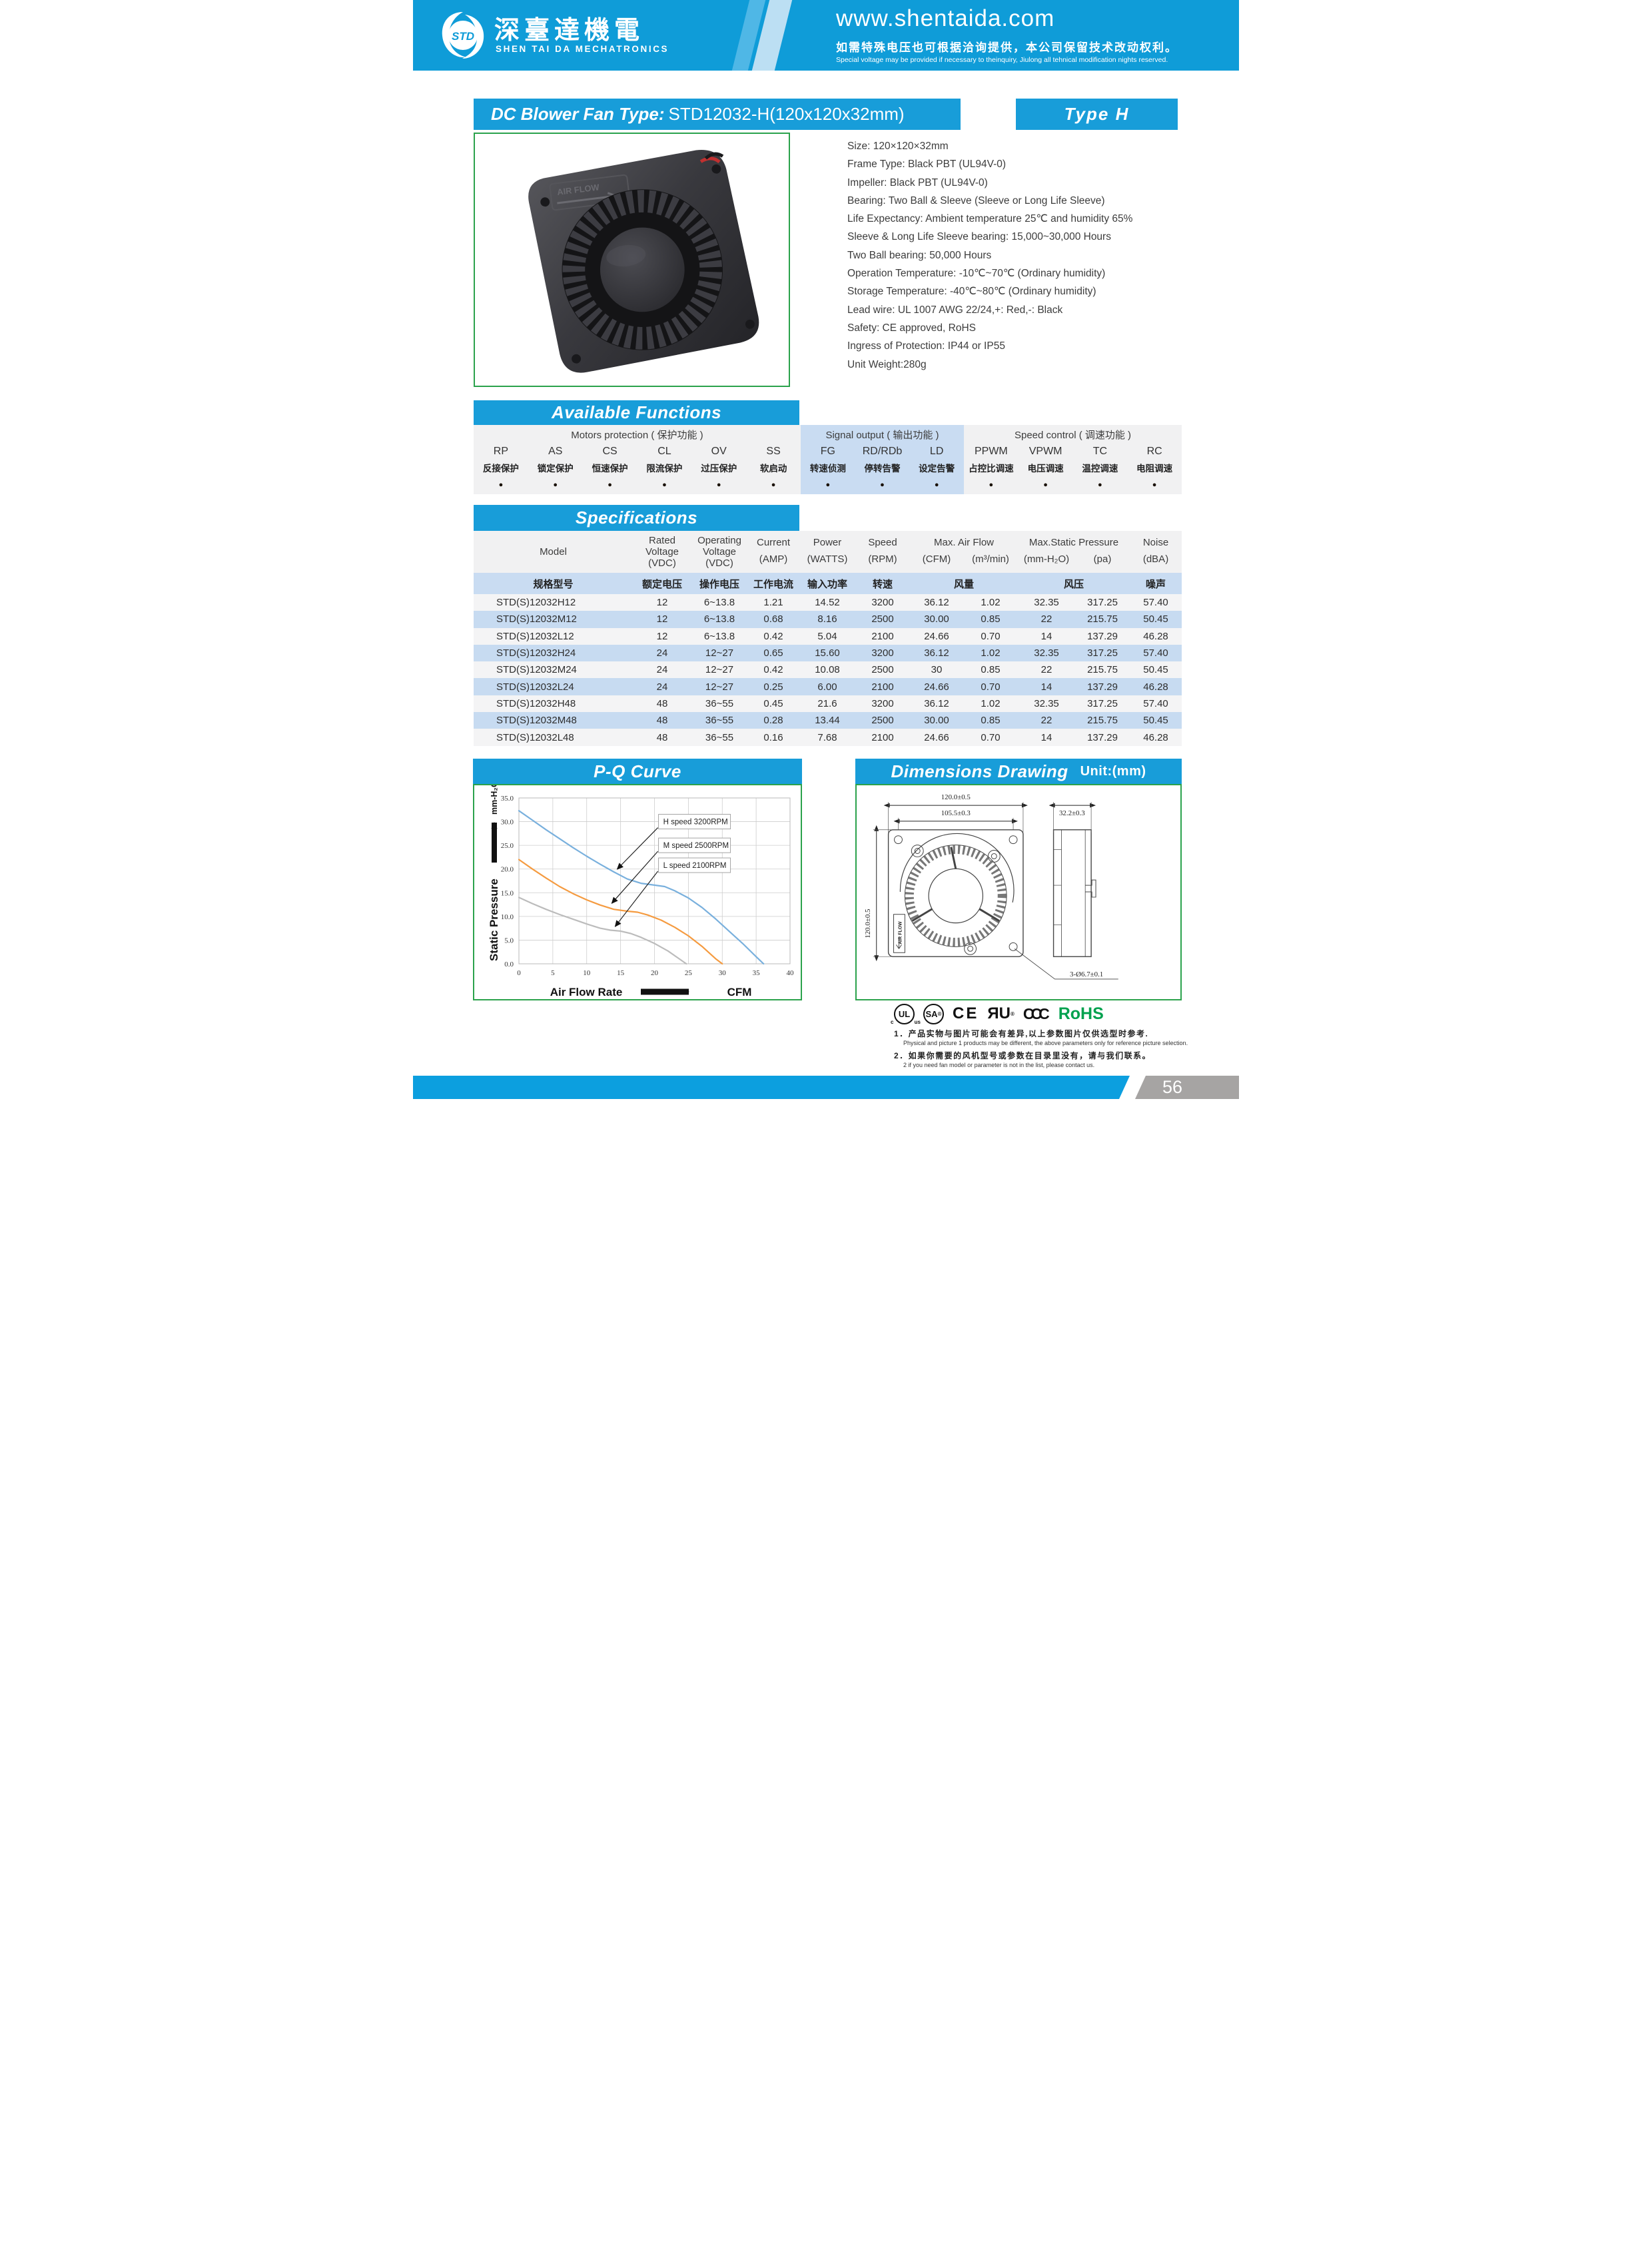 This screenshot has width=1652, height=2242. I want to click on footnote-1-zh: 1．产品实物与图片可能会有差异,以上参数图片仅供选型时参考., so click(1021, 1033).